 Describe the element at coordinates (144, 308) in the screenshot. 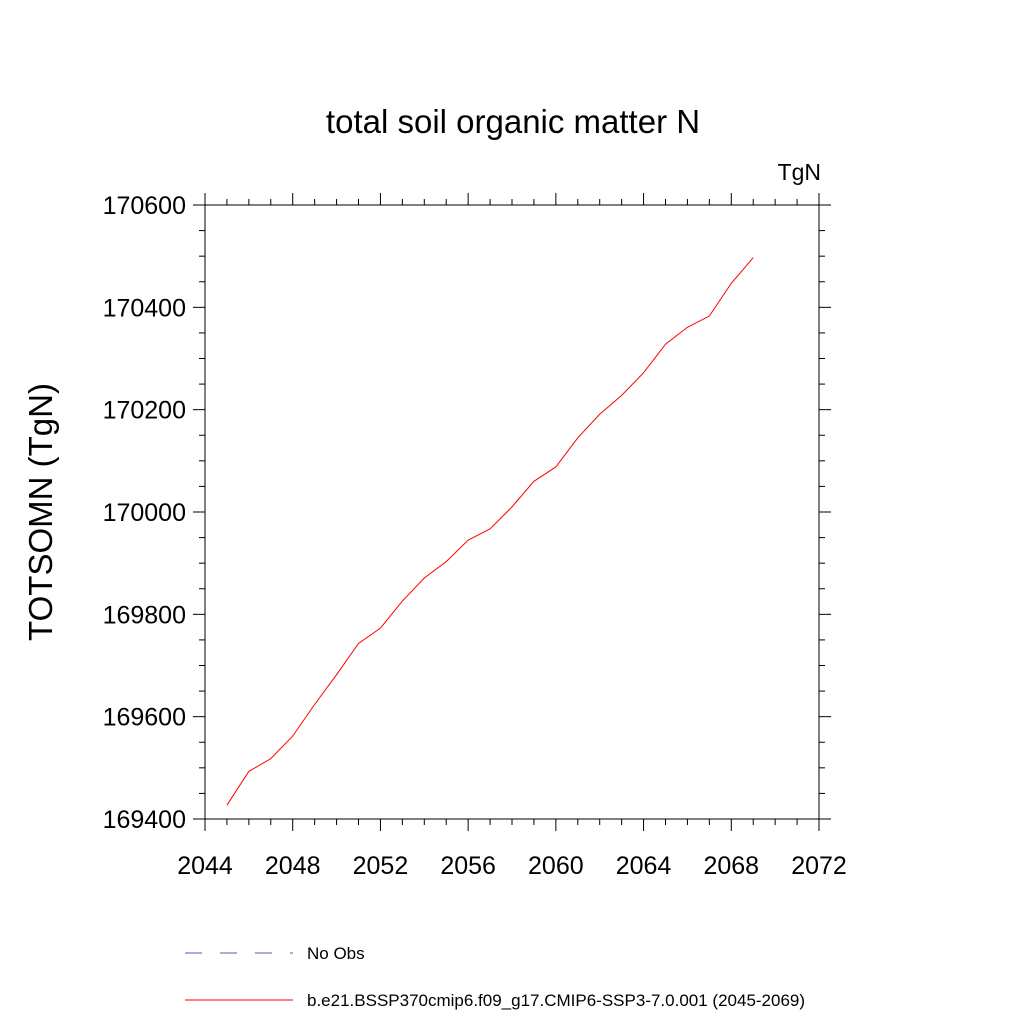

I see `y-tick-label: 170400` at that location.